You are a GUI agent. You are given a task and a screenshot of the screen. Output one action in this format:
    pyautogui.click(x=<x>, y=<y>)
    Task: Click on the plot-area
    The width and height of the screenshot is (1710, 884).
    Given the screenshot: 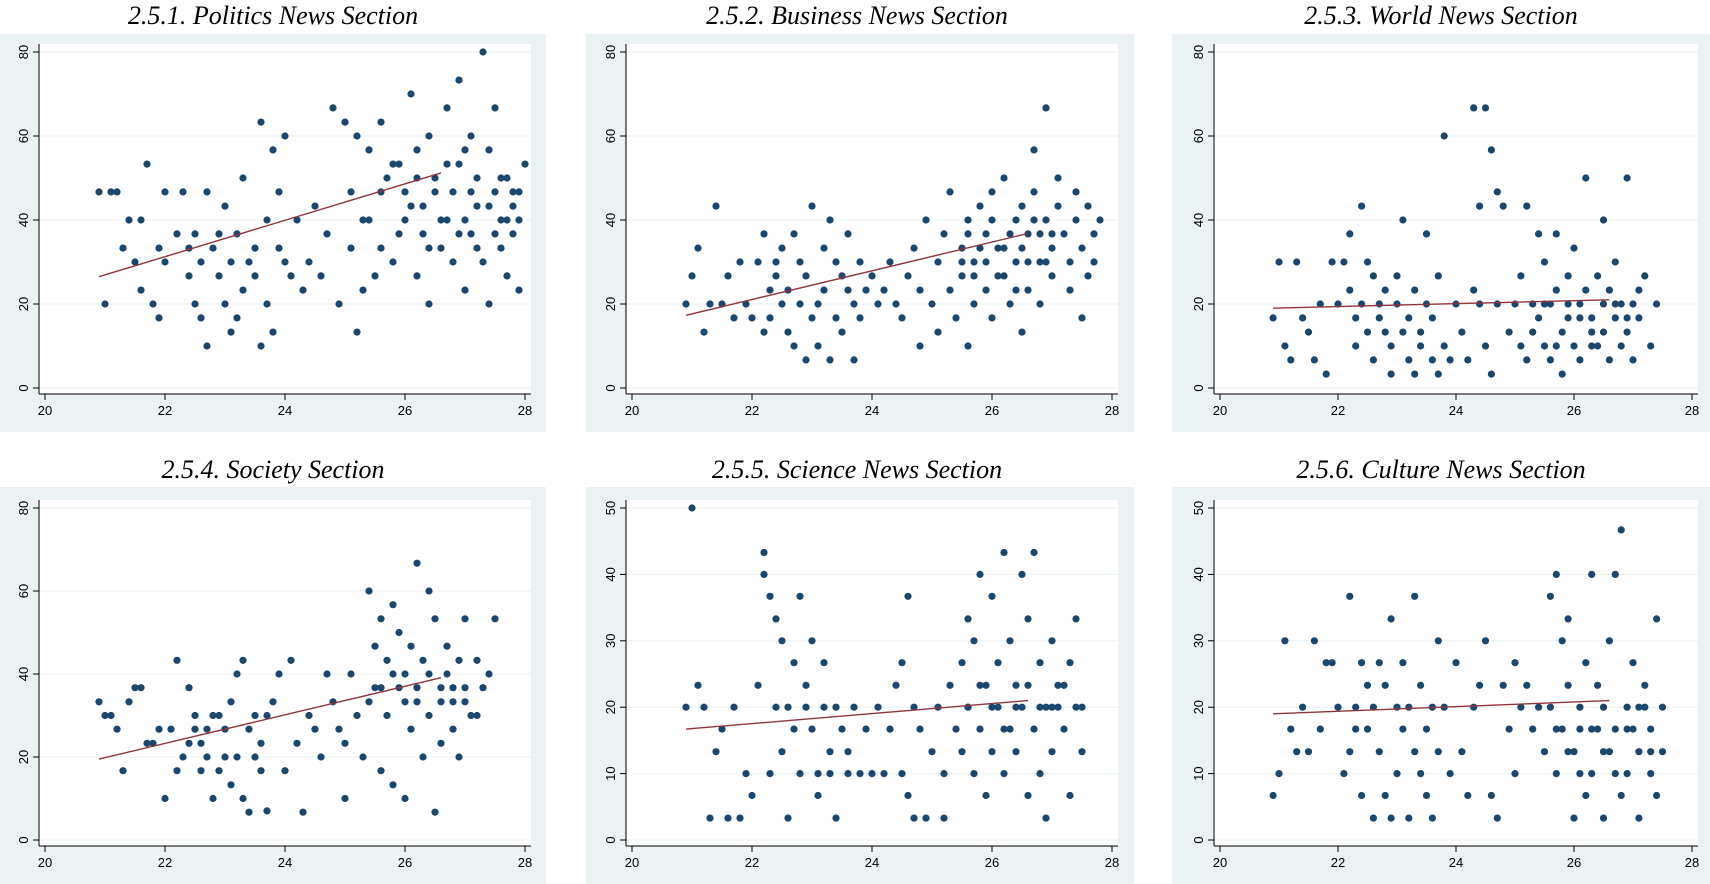 What is the action you would take?
    pyautogui.click(x=872, y=673)
    